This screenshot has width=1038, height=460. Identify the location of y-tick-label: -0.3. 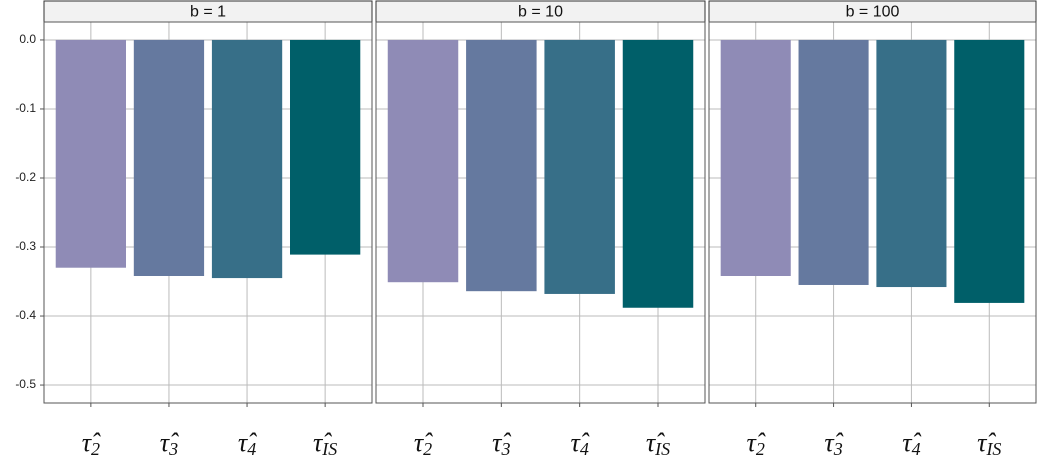
(25, 246).